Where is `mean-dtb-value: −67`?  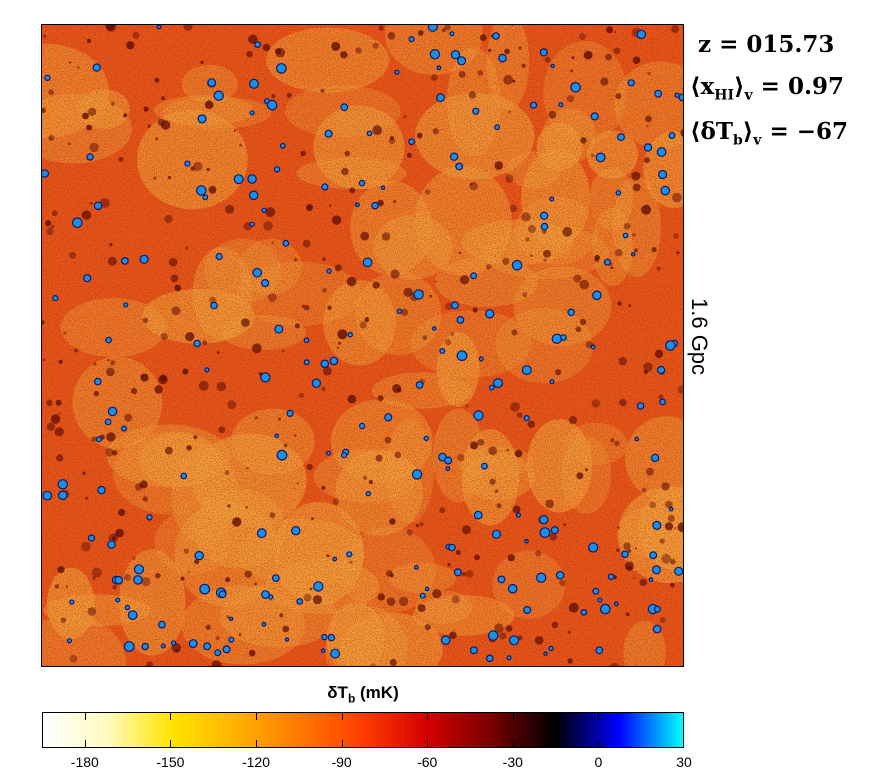
mean-dtb-value: −67 is located at coordinates (822, 131).